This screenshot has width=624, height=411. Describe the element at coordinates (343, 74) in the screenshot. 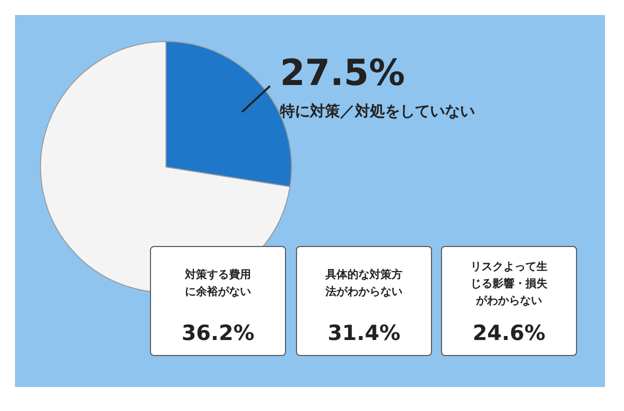

I see `data-label: 27.5%` at that location.